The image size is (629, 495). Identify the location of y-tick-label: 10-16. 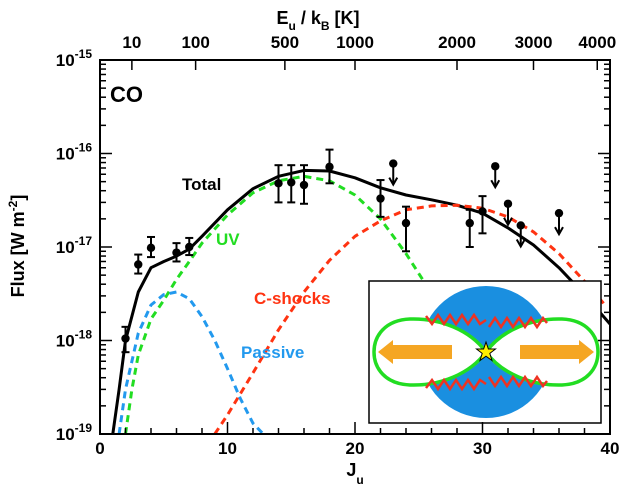
(74, 152).